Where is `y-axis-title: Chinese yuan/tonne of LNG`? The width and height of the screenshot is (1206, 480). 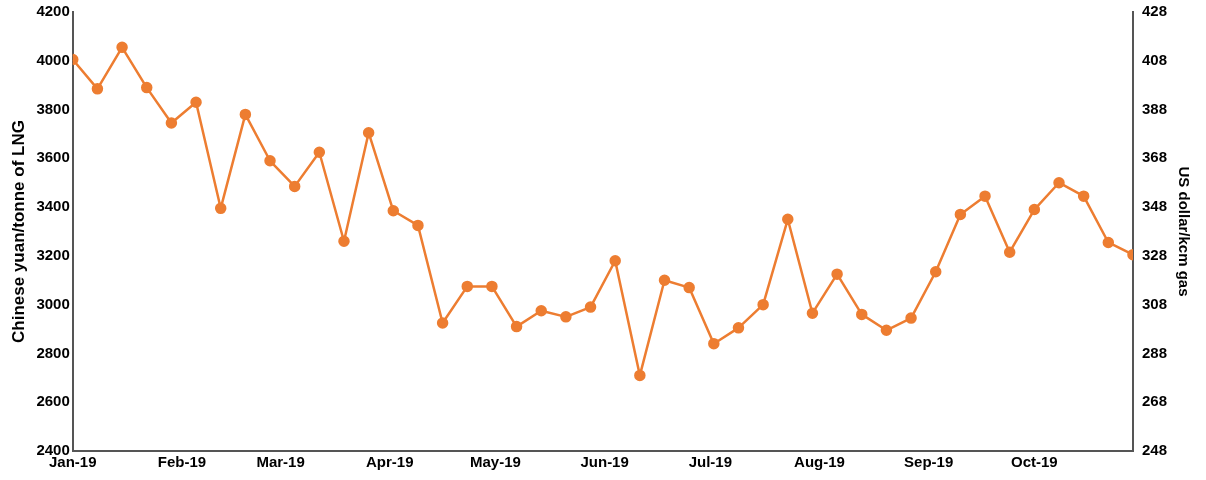 y-axis-title: Chinese yuan/tonne of LNG is located at coordinates (18, 231).